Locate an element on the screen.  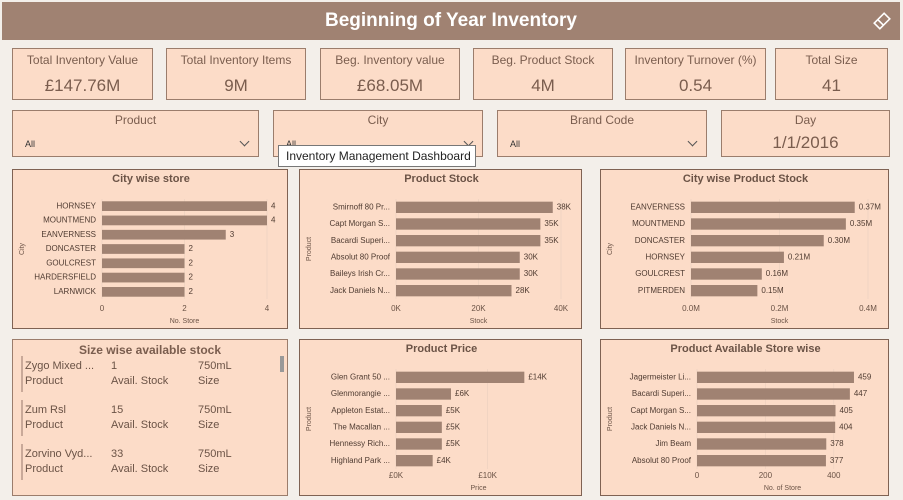
tooltip: Inventory Management Dashboard is located at coordinates (377, 156).